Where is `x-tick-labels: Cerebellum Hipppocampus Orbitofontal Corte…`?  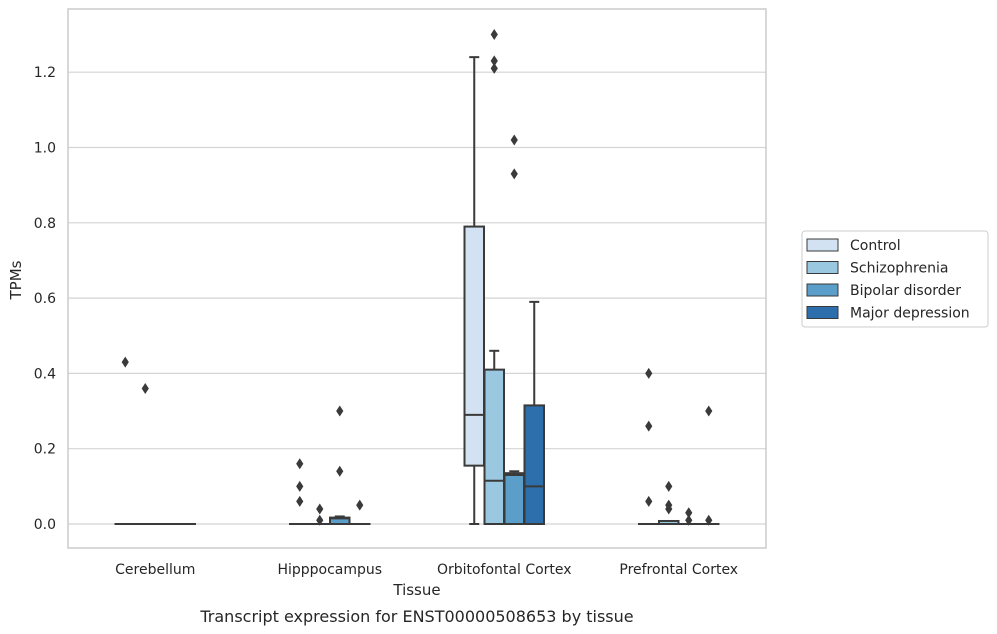
x-tick-labels: Cerebellum Hipppocampus Orbitofontal Corte… is located at coordinates (426, 570).